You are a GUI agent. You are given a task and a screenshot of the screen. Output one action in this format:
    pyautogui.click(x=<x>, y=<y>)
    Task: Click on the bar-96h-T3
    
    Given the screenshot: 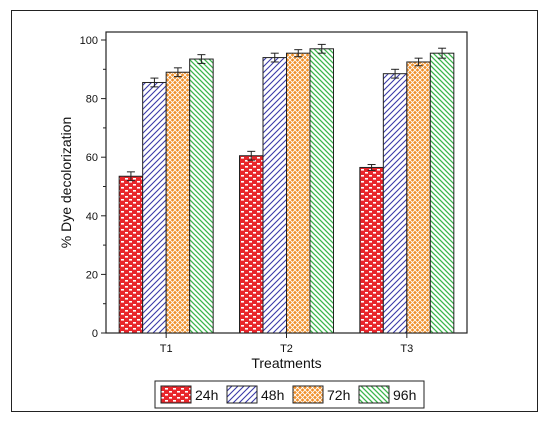 What is the action you would take?
    pyautogui.click(x=442, y=193)
    